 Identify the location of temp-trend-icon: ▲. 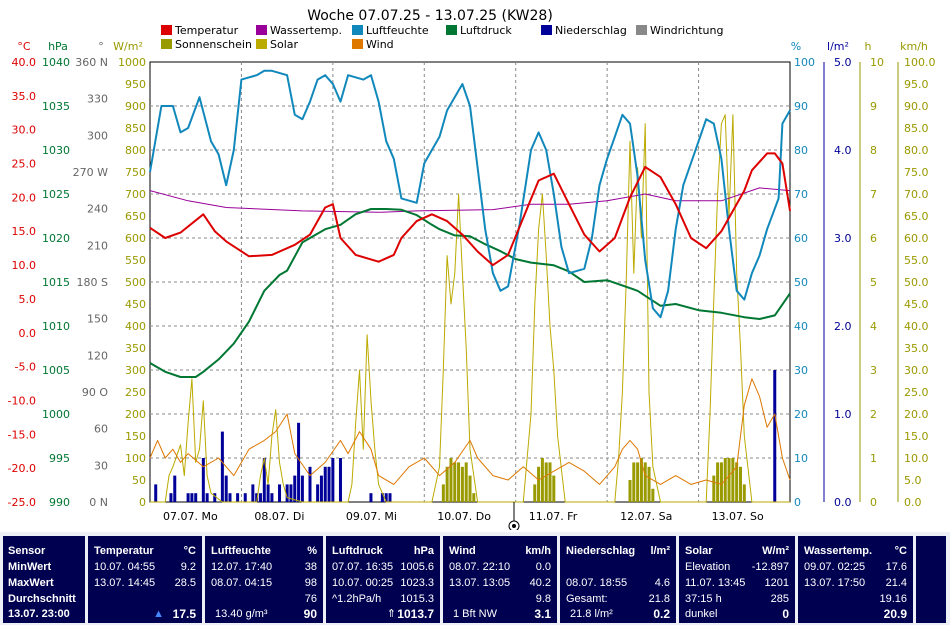
(158, 614).